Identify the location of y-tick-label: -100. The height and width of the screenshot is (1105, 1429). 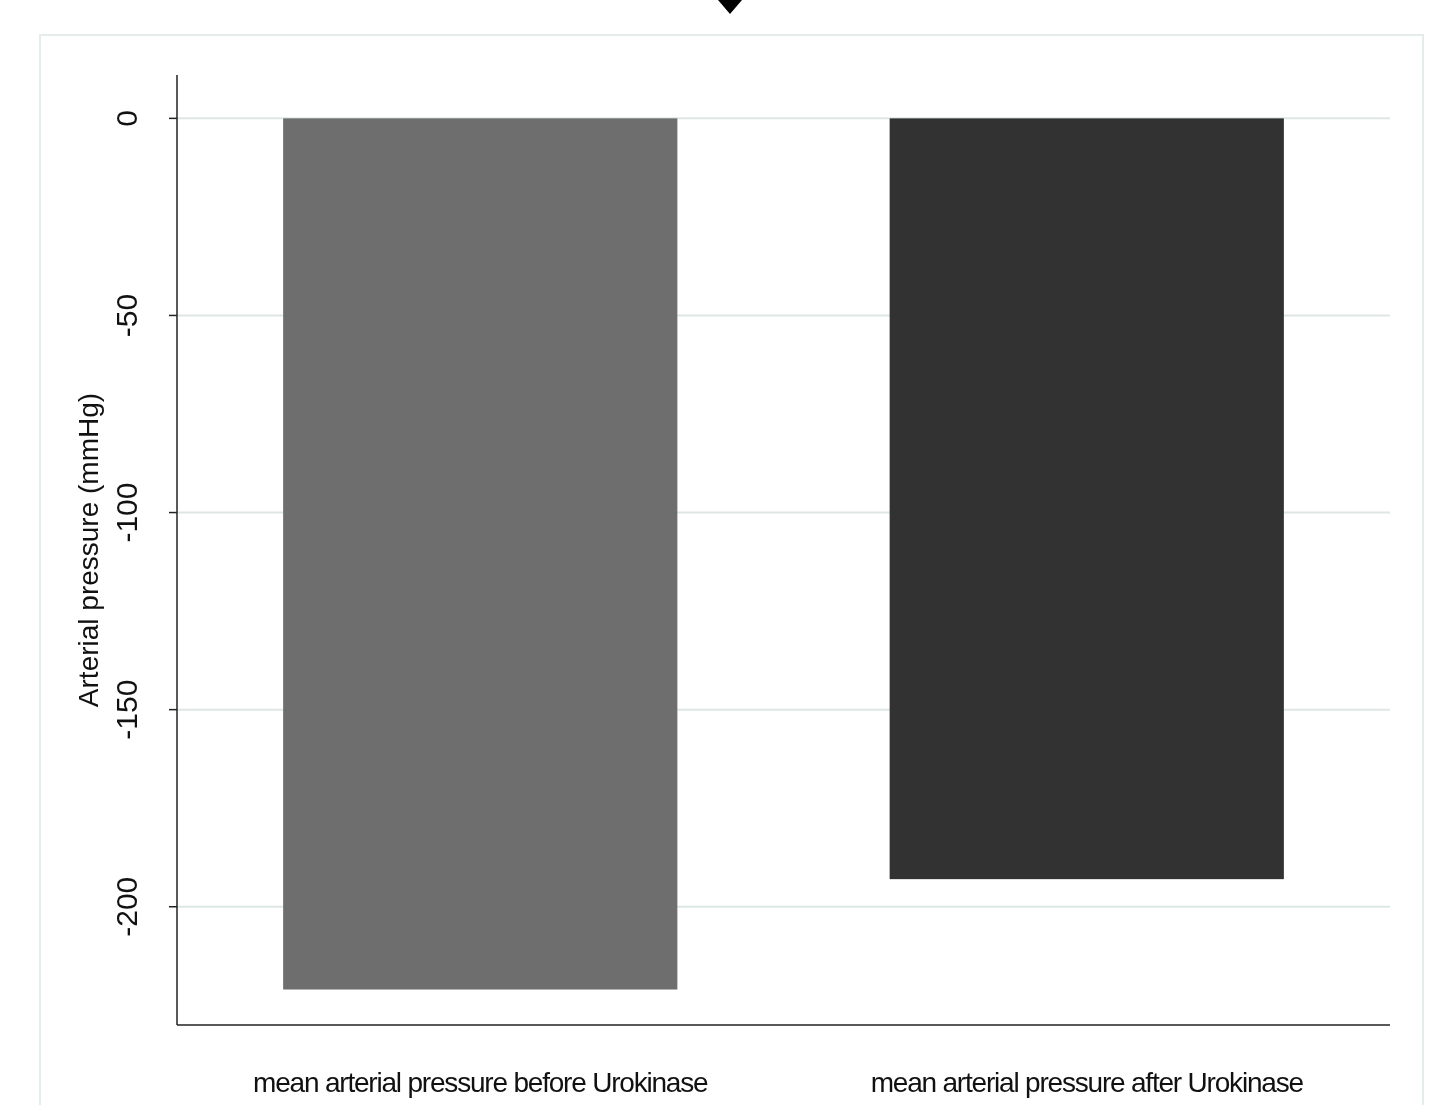
(126, 512).